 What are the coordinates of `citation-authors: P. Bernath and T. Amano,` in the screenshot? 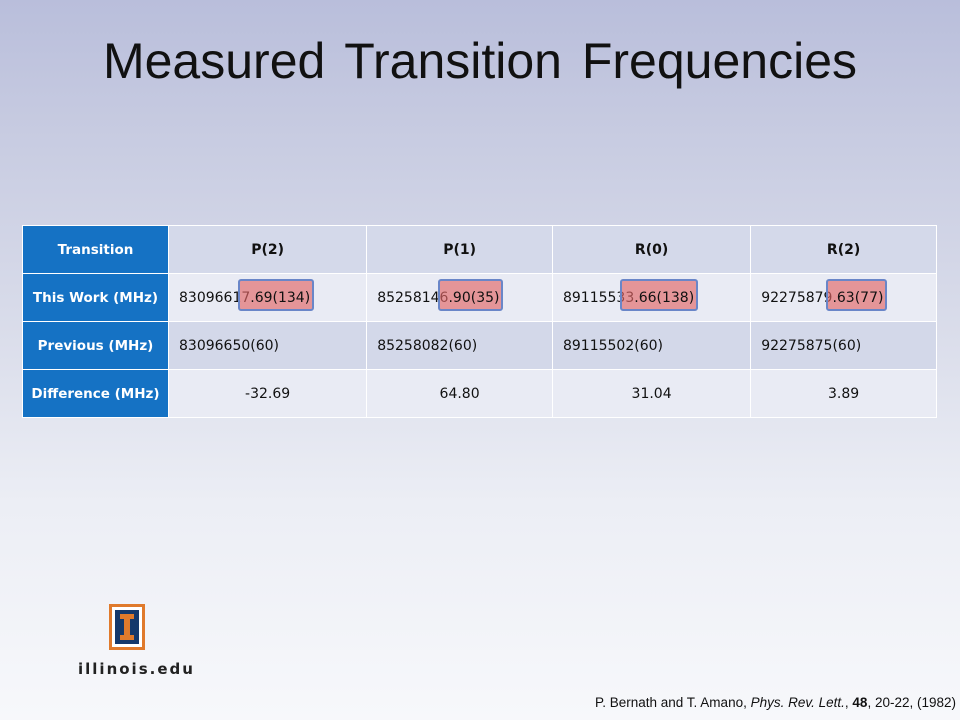 It's located at (672, 702).